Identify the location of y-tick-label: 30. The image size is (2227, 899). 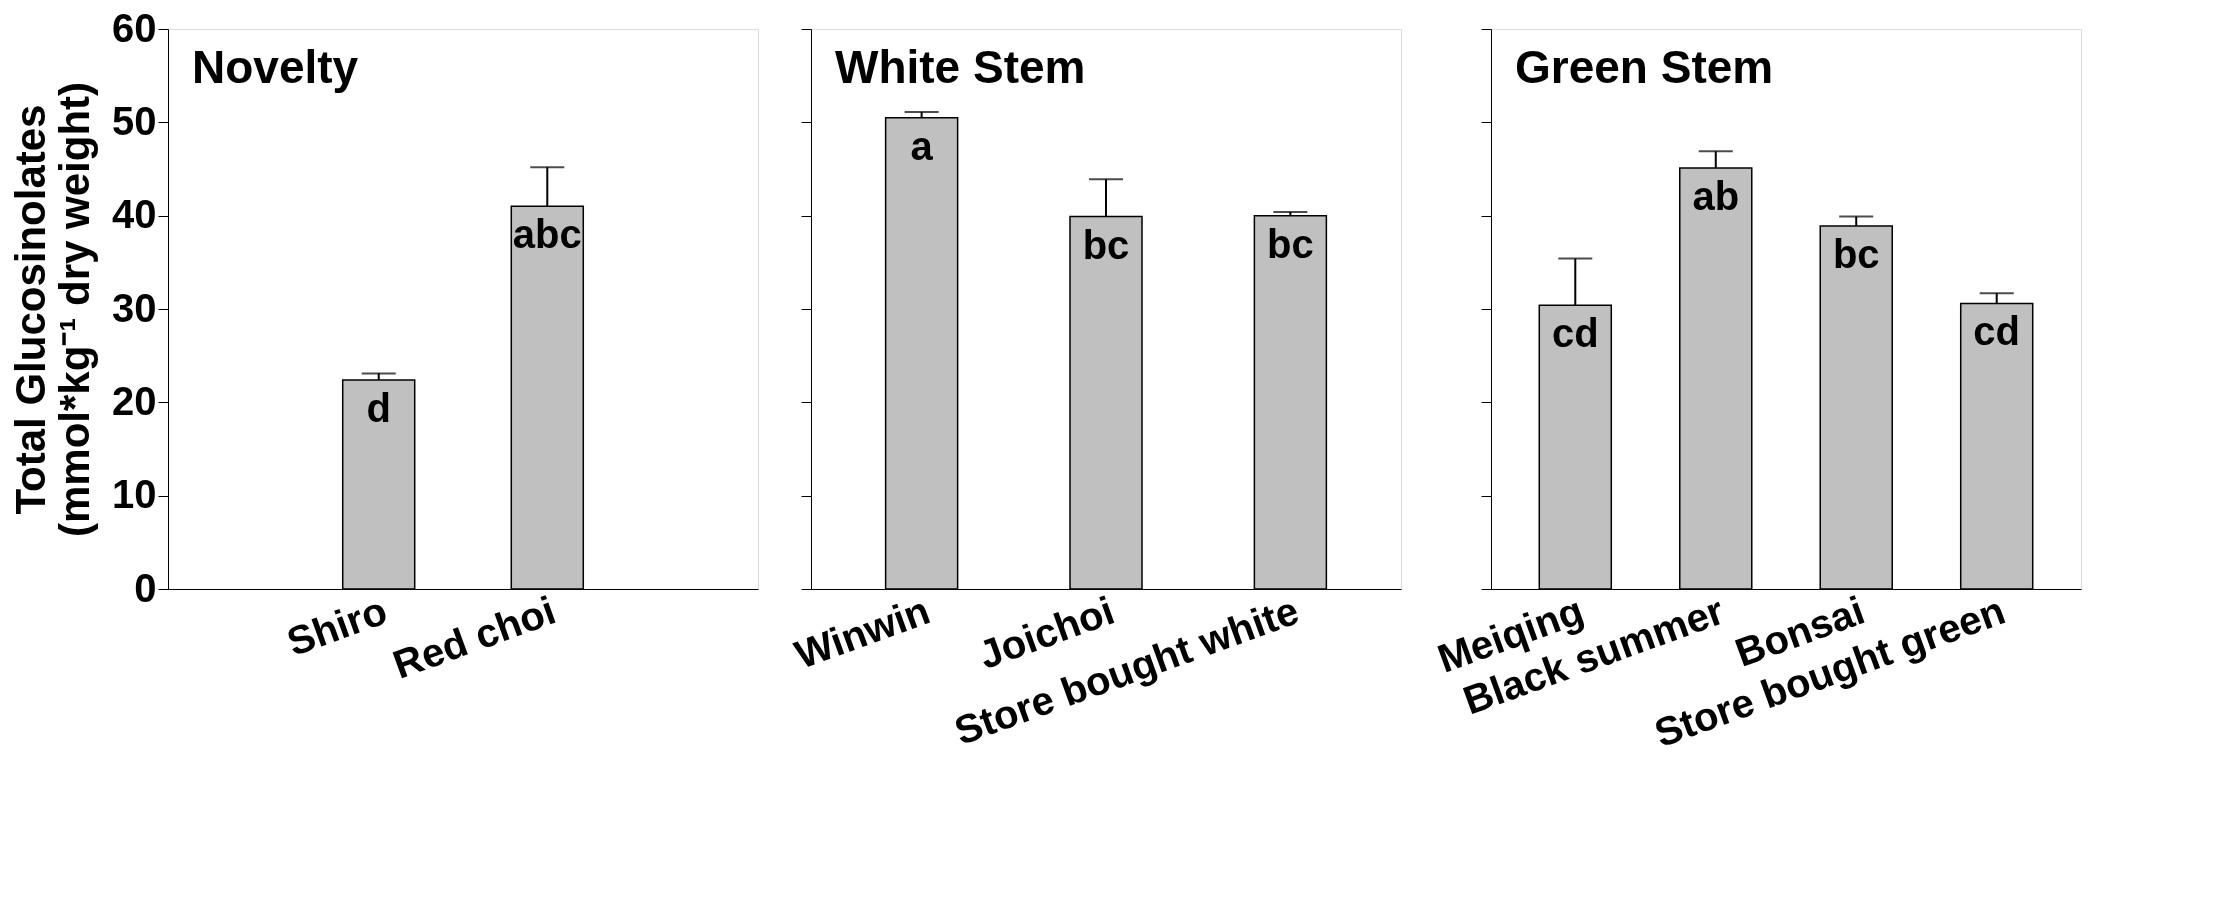
(134, 307).